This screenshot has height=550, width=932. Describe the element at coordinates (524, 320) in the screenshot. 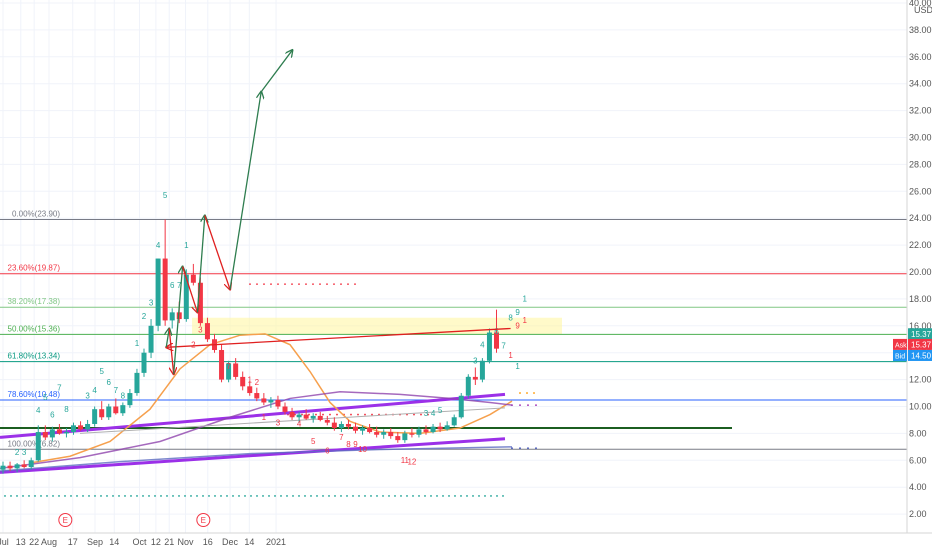

I see `td-count-red: 1` at that location.